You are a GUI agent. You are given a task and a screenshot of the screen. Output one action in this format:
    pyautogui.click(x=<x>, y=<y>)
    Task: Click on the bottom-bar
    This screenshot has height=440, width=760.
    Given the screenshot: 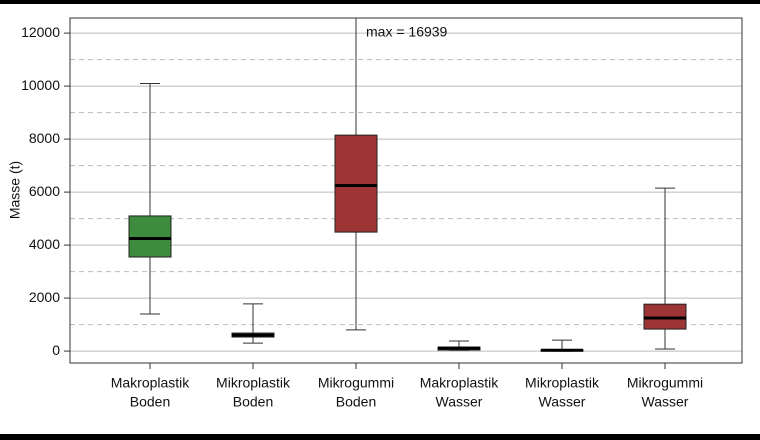 What is the action you would take?
    pyautogui.click(x=380, y=437)
    